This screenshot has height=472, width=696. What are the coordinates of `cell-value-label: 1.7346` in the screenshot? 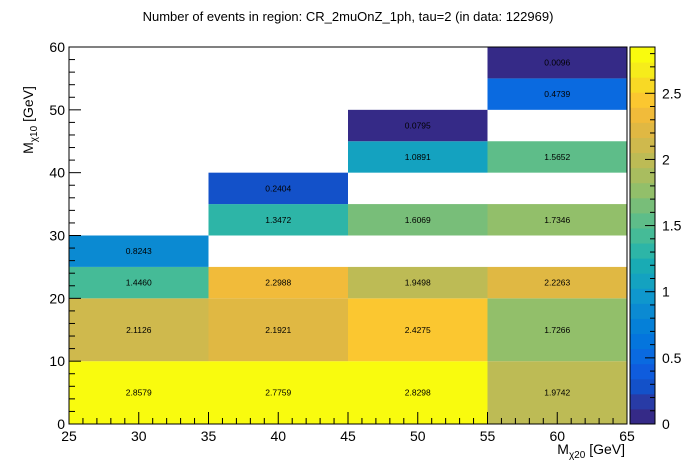 It's located at (557, 220).